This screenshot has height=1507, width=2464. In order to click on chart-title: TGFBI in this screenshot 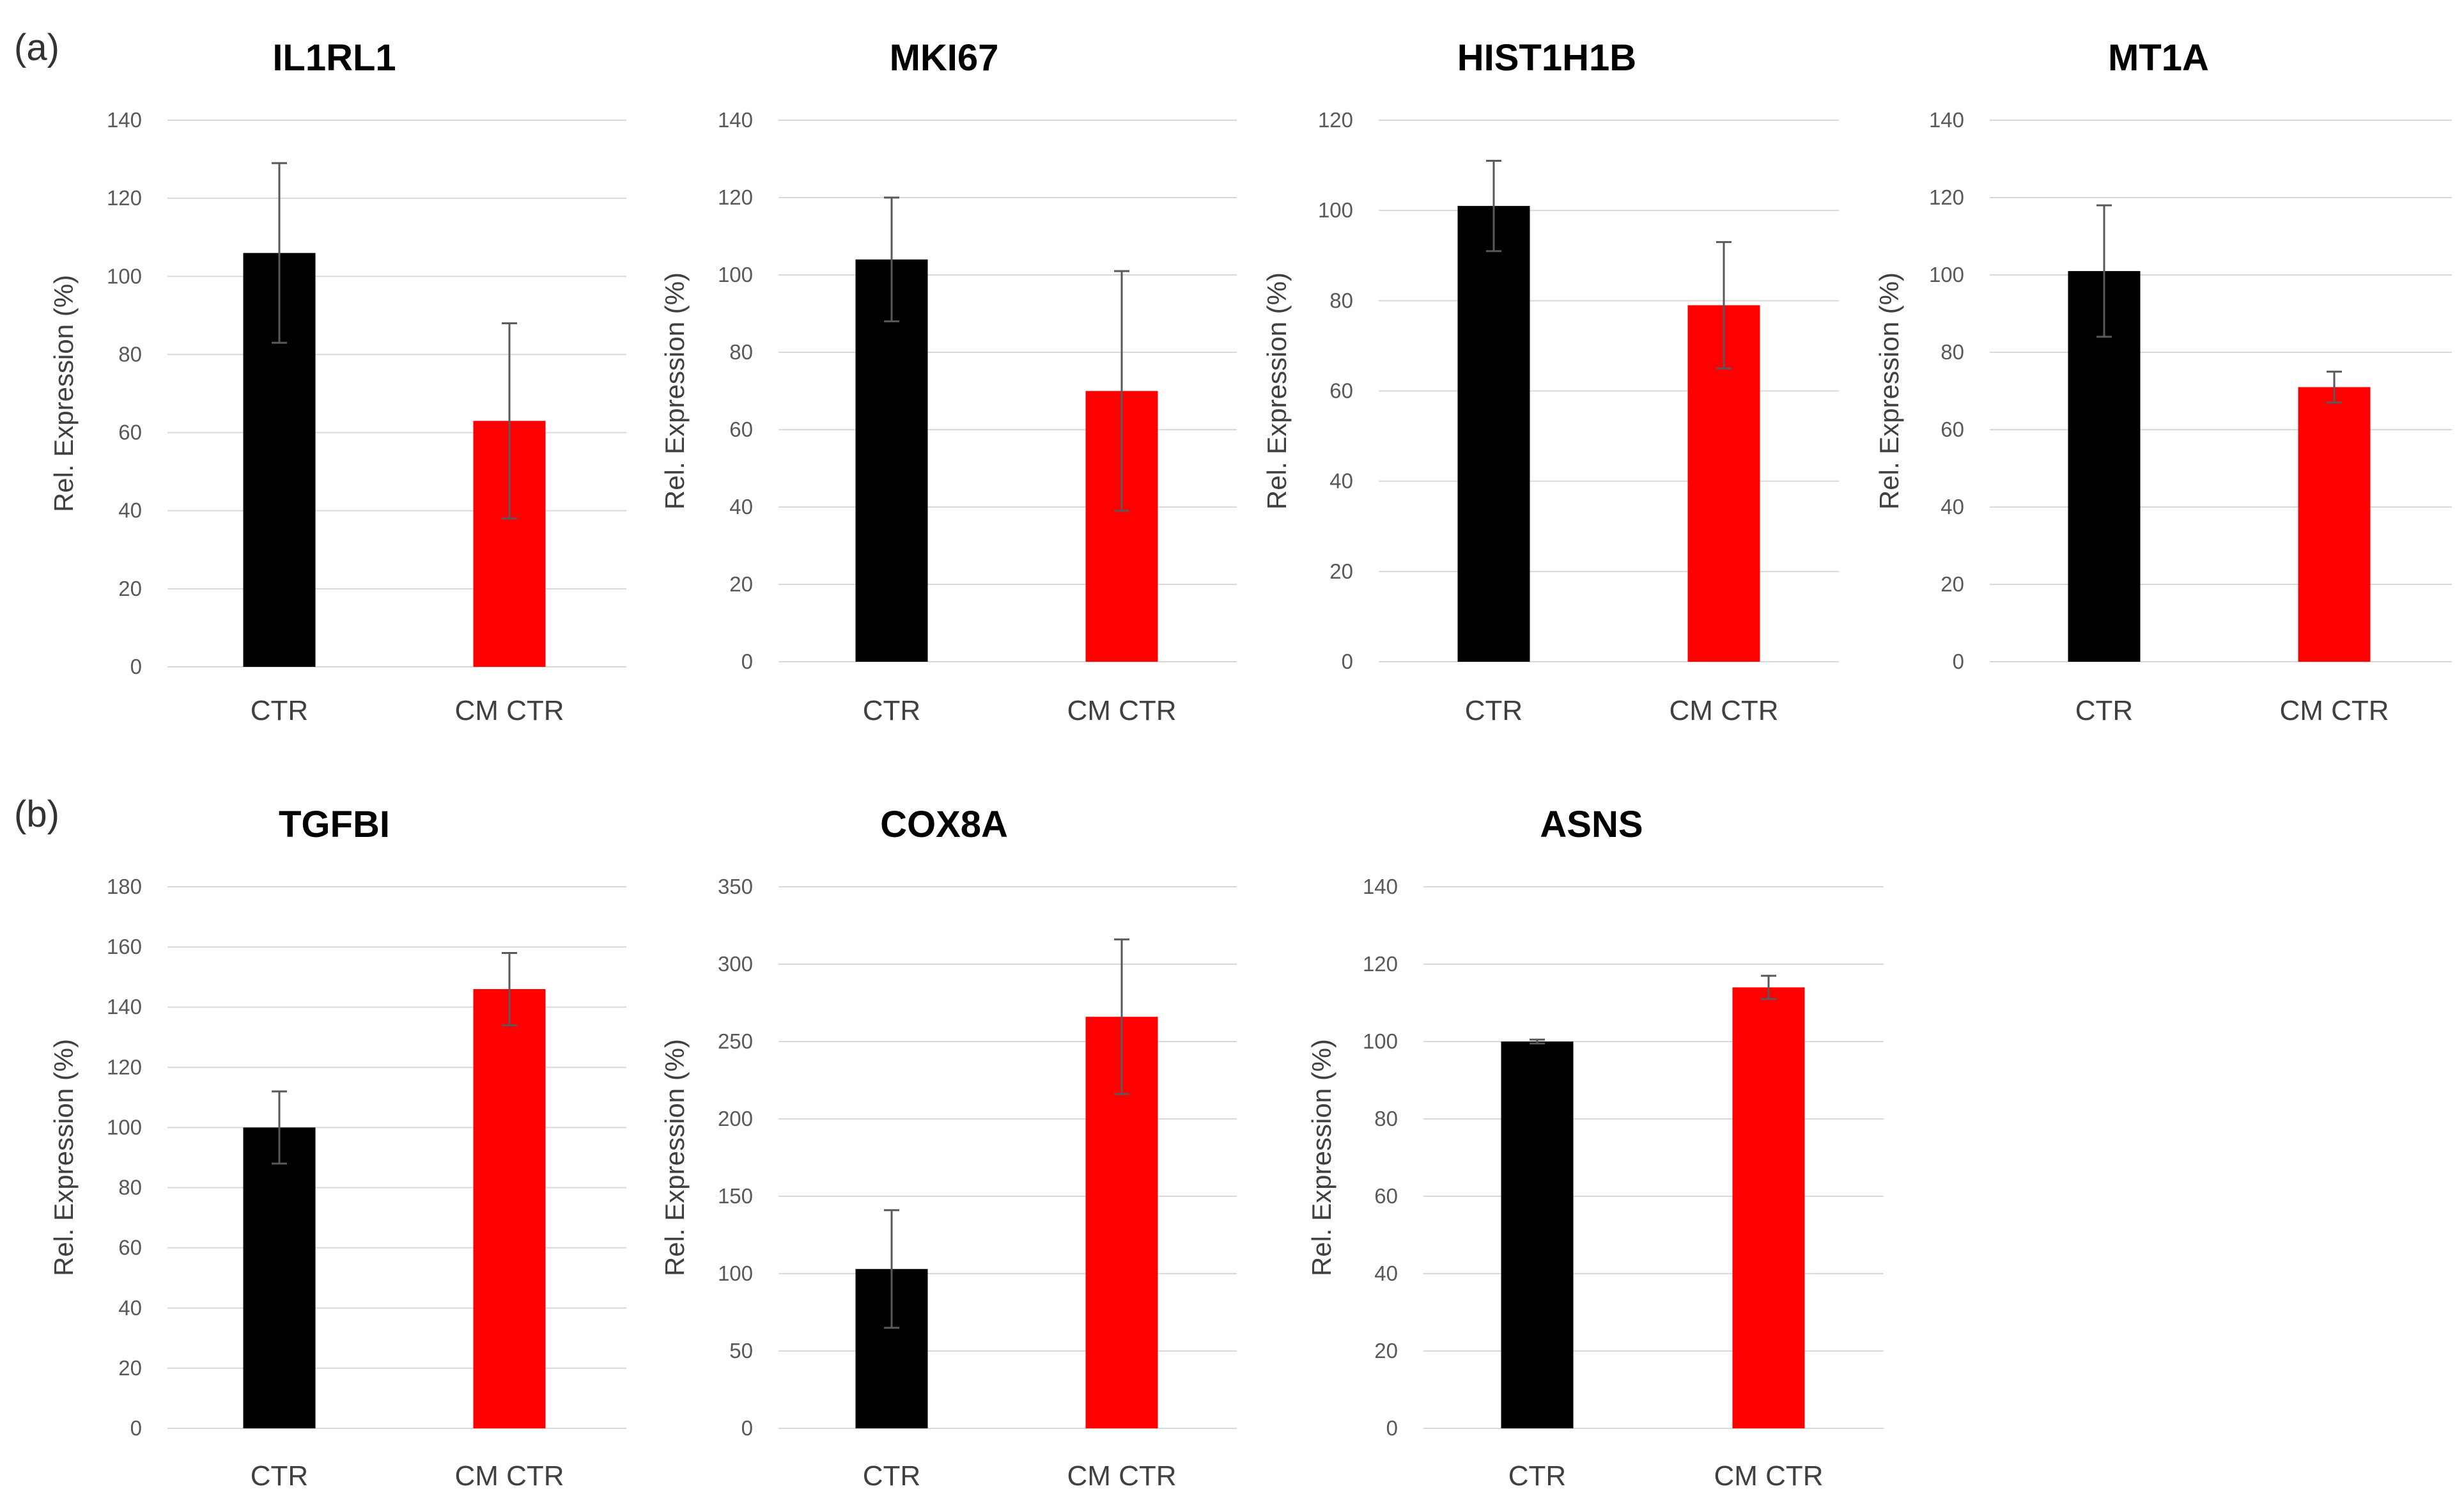, I will do `click(334, 824)`.